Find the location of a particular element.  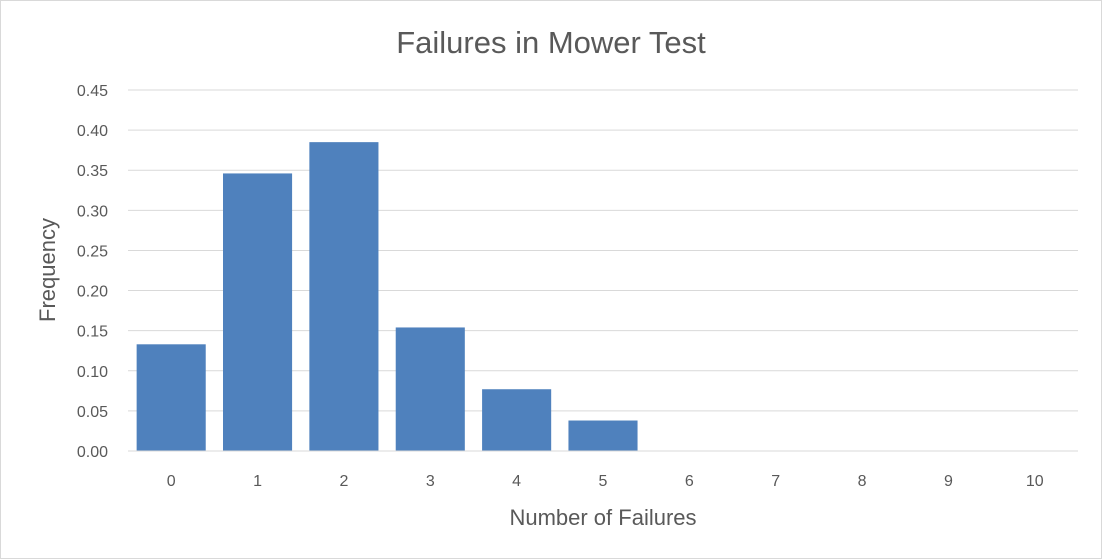

x-tick-label: 4 is located at coordinates (516, 481).